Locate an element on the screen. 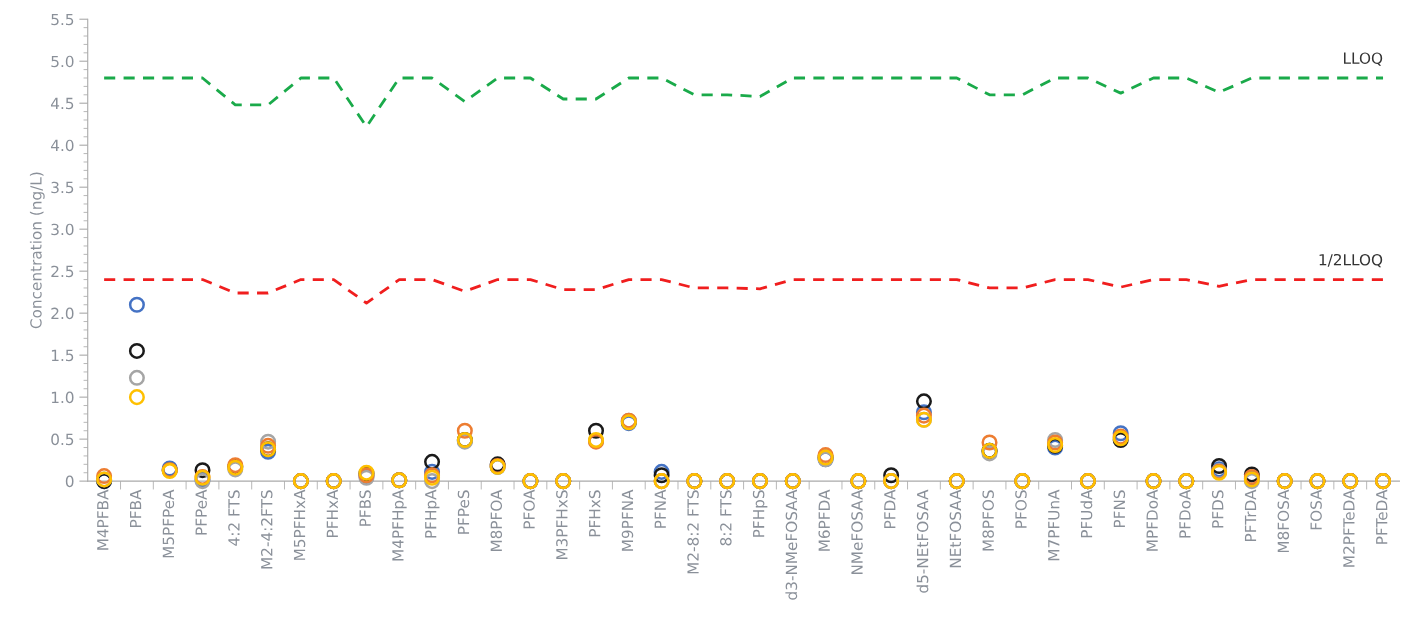 The width and height of the screenshot is (1415, 620). y-tick-label: 4.5 is located at coordinates (62, 103).